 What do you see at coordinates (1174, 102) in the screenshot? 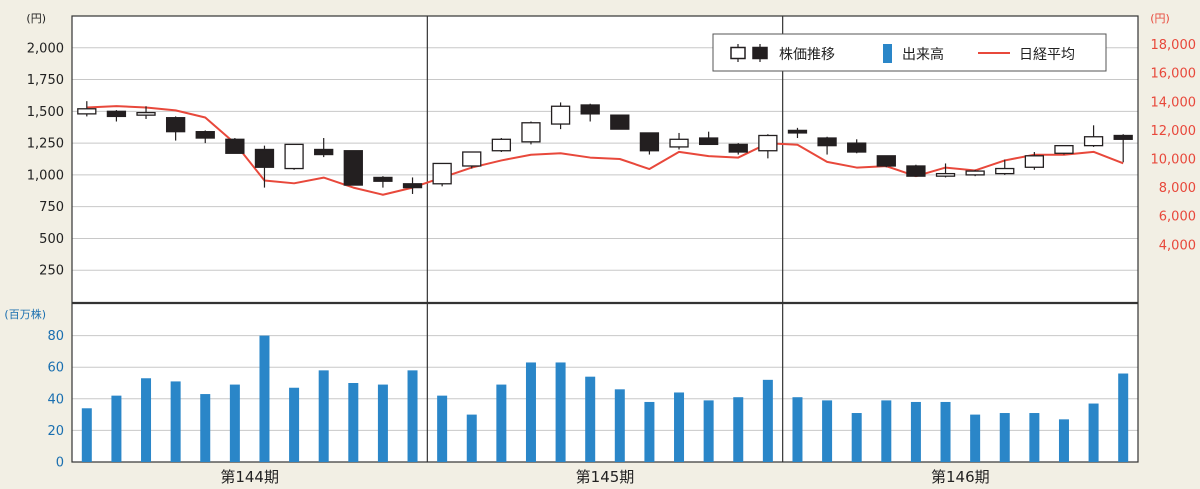
I see `nikkei-tick-label: 14,000` at bounding box center [1174, 102].